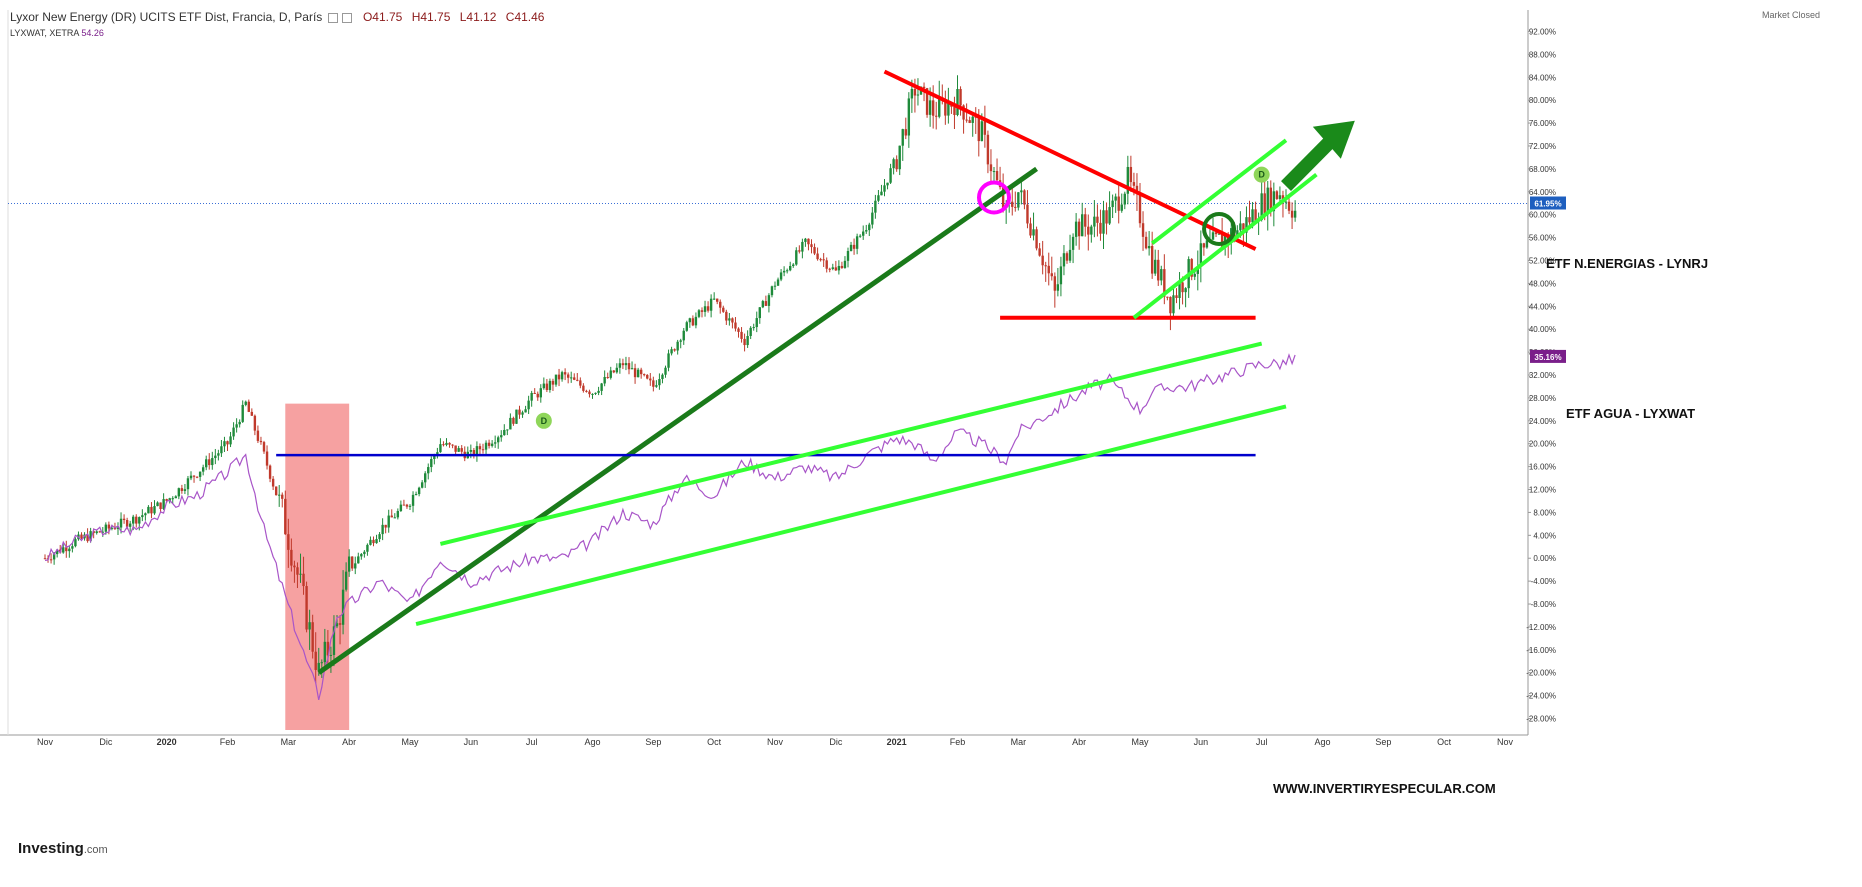  I want to click on y-tick-label: 40.00%, so click(1542, 329).